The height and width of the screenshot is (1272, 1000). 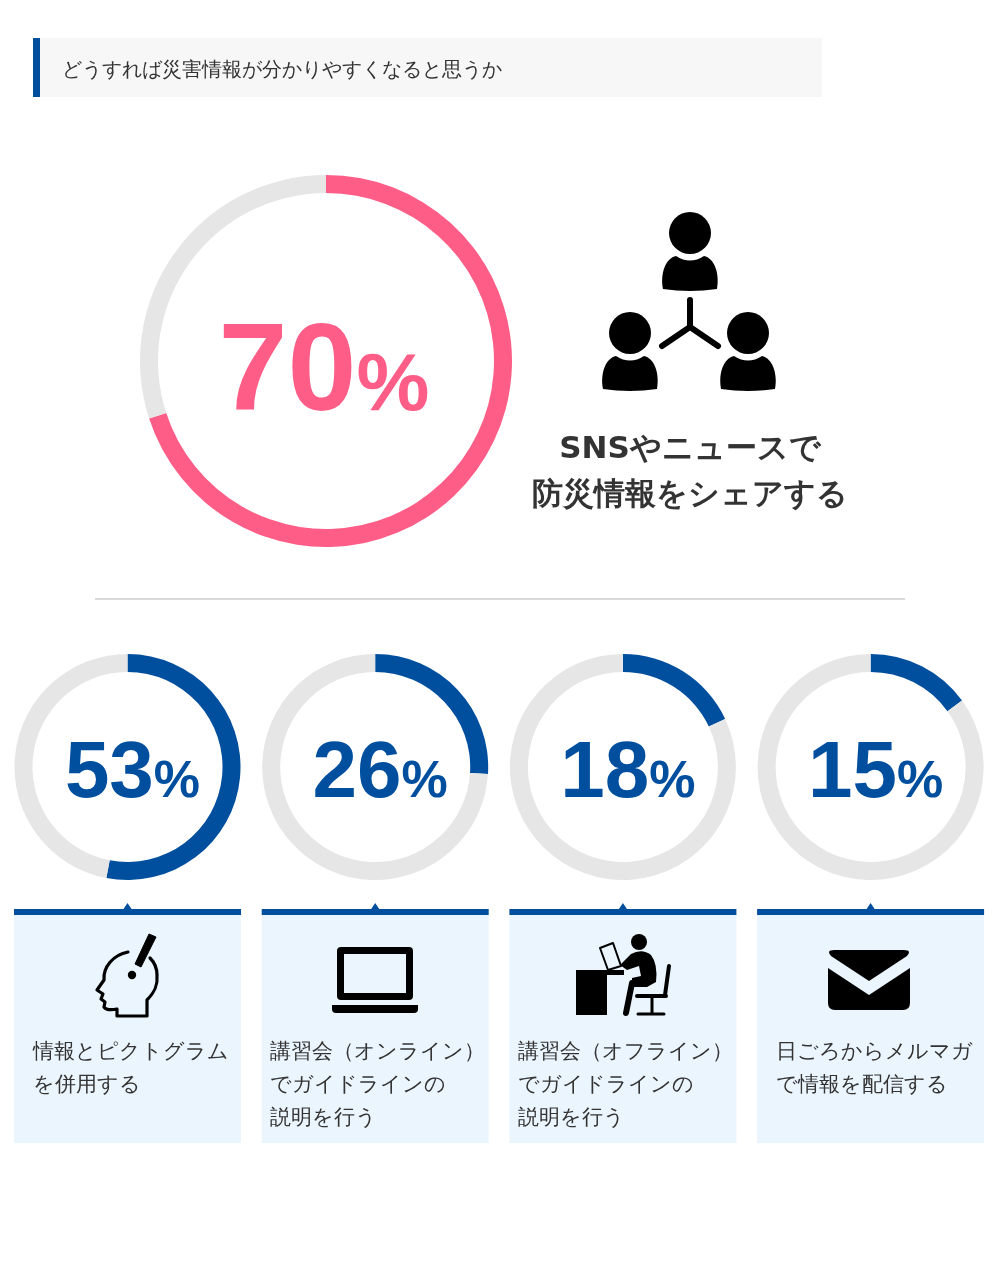 I want to click on donut-slice, so click(x=330, y=361).